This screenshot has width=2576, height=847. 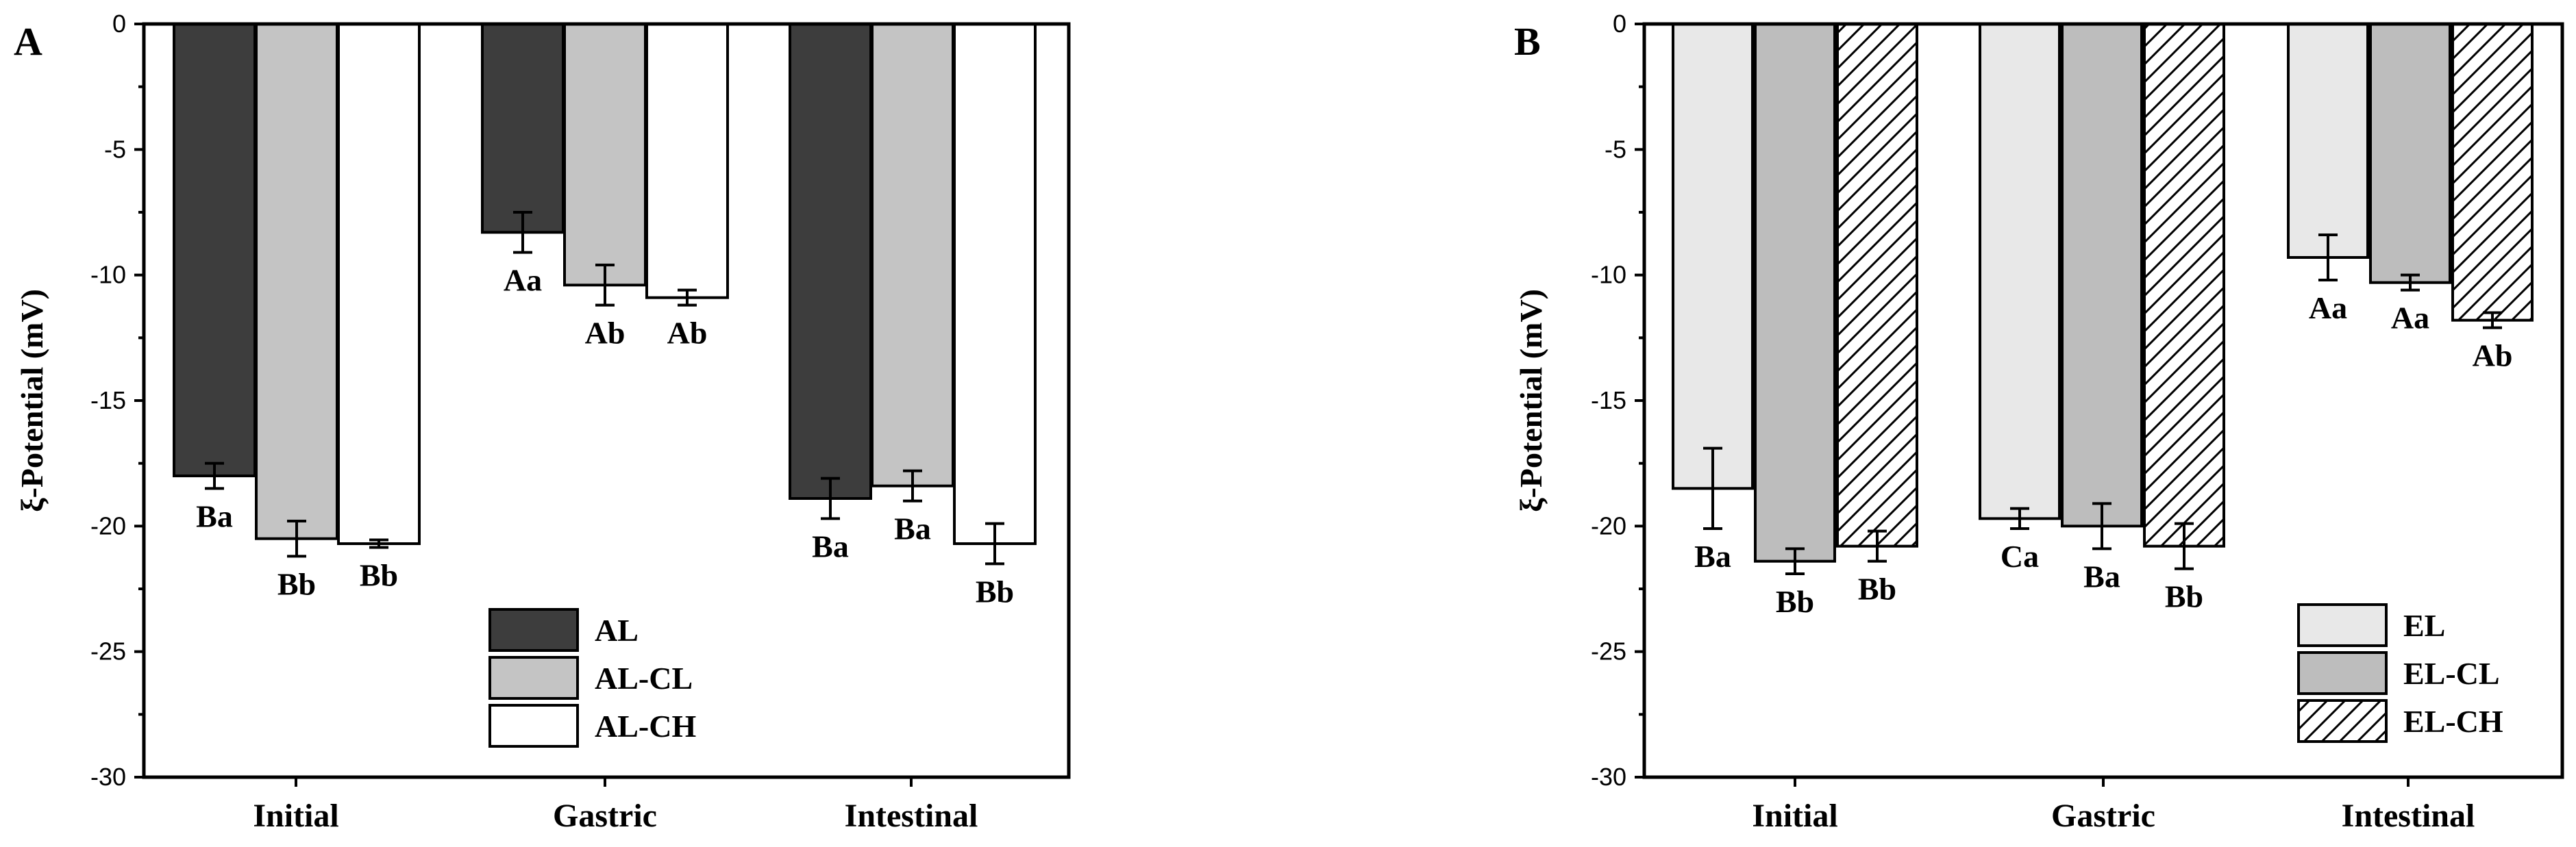 I want to click on bar-el-gastric, so click(x=2020, y=271).